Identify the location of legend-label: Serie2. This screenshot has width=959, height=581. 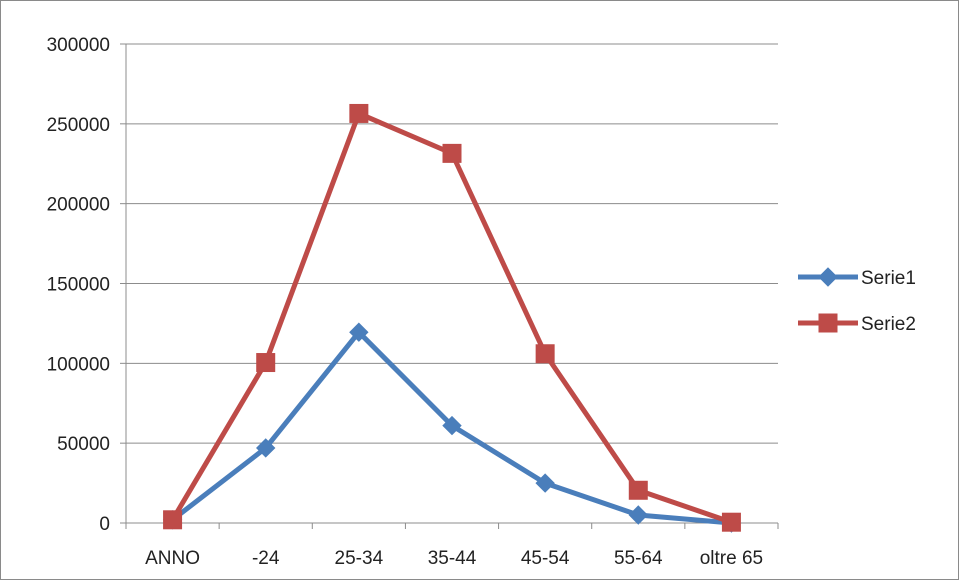
(888, 324).